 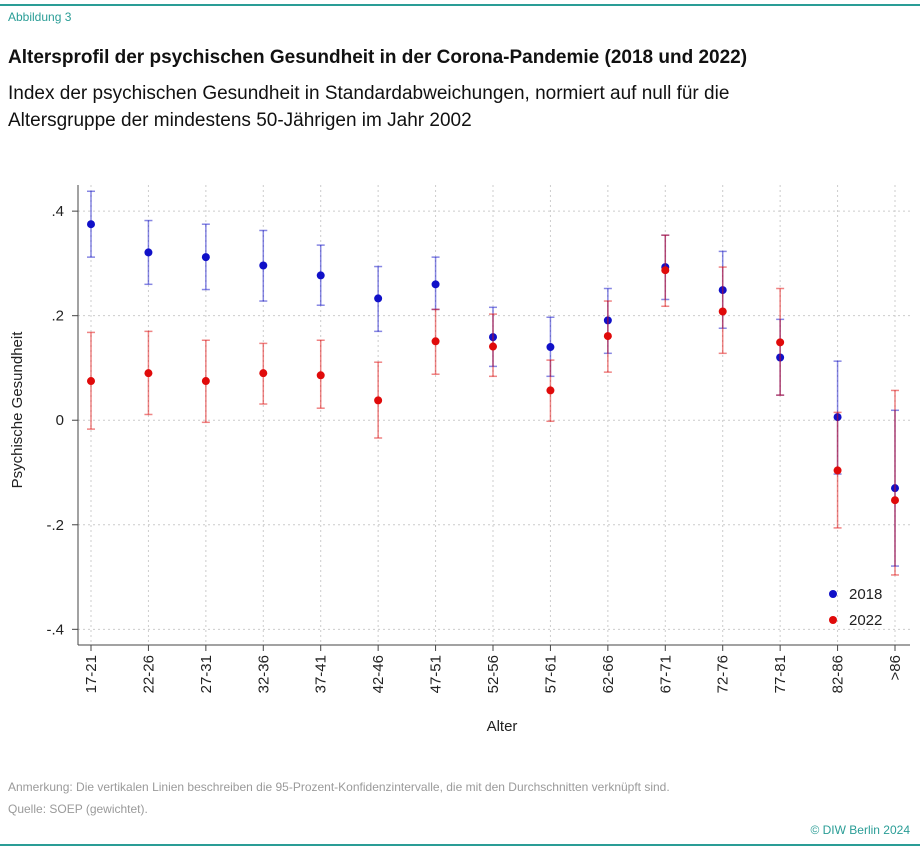 What do you see at coordinates (378, 674) in the screenshot?
I see `x-tick-label: 42-46` at bounding box center [378, 674].